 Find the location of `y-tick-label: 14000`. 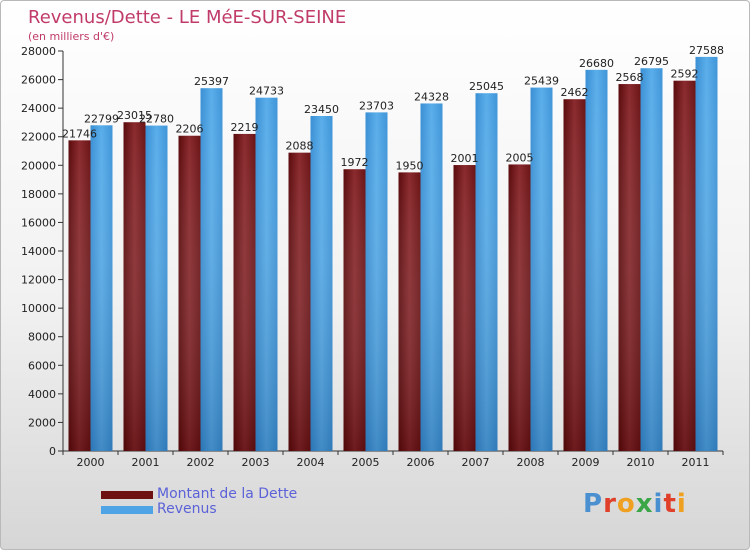

y-tick-label: 14000 is located at coordinates (38, 251).